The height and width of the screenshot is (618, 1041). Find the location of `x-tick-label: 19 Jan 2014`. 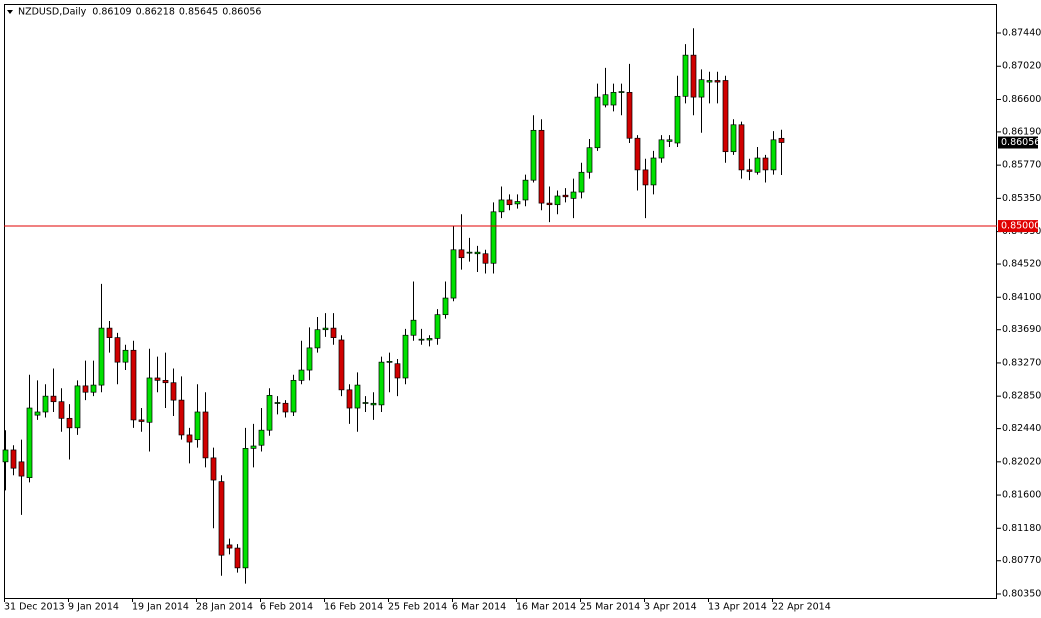

x-tick-label: 19 Jan 2014 is located at coordinates (160, 607).